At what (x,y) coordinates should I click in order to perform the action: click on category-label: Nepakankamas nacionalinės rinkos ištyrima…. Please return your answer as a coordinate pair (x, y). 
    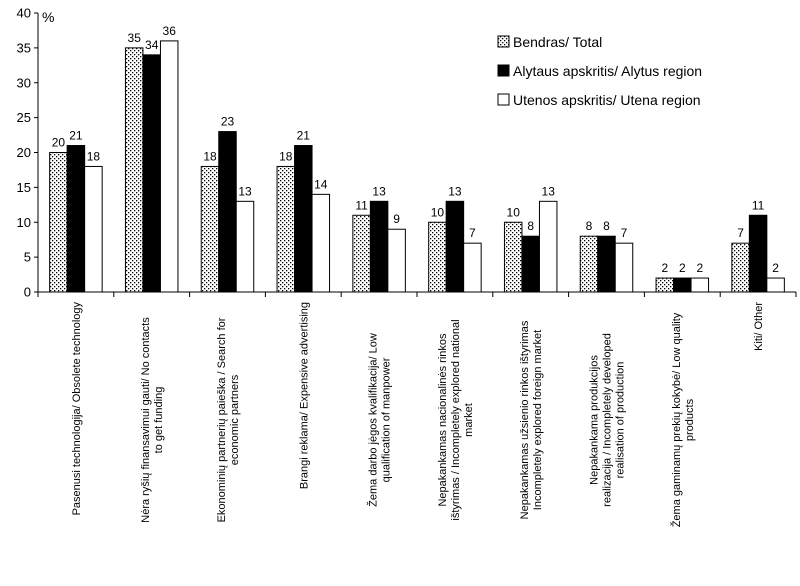
    Looking at the image, I should click on (456, 419).